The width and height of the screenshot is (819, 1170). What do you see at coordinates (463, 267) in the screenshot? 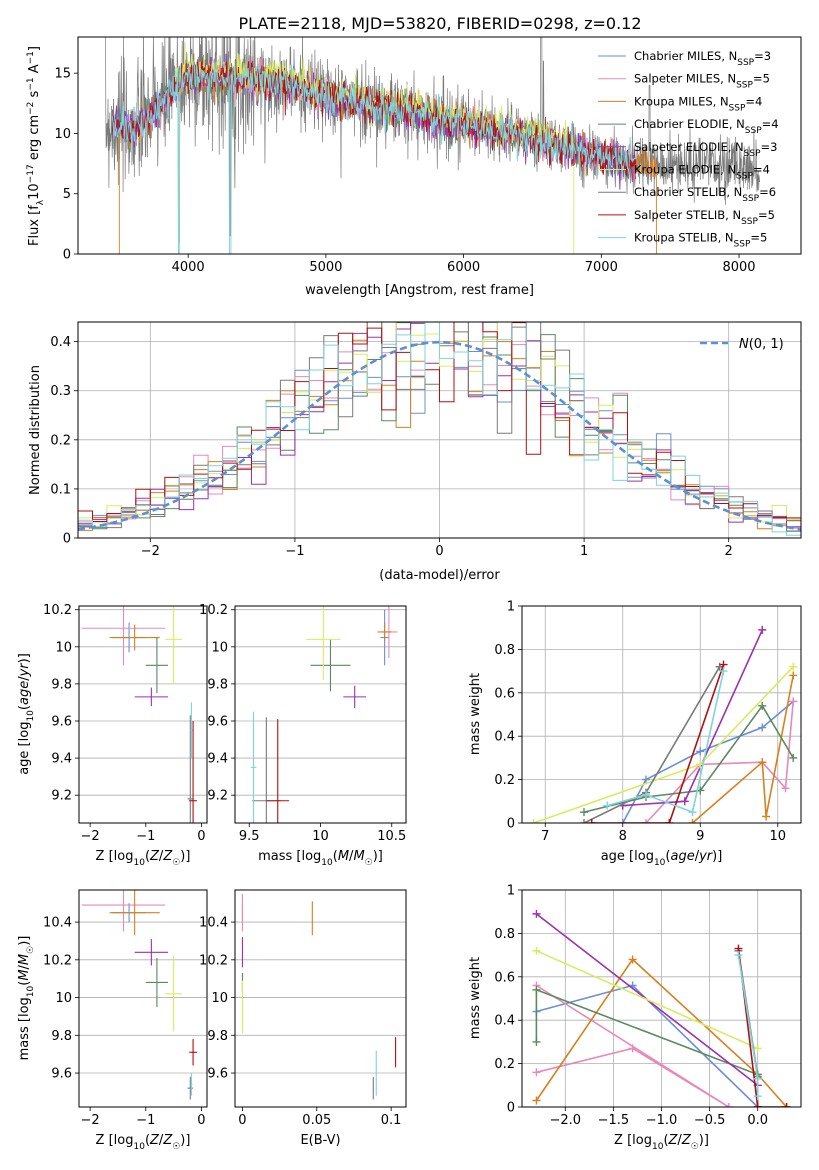
I see `x-tick-label: 6000` at bounding box center [463, 267].